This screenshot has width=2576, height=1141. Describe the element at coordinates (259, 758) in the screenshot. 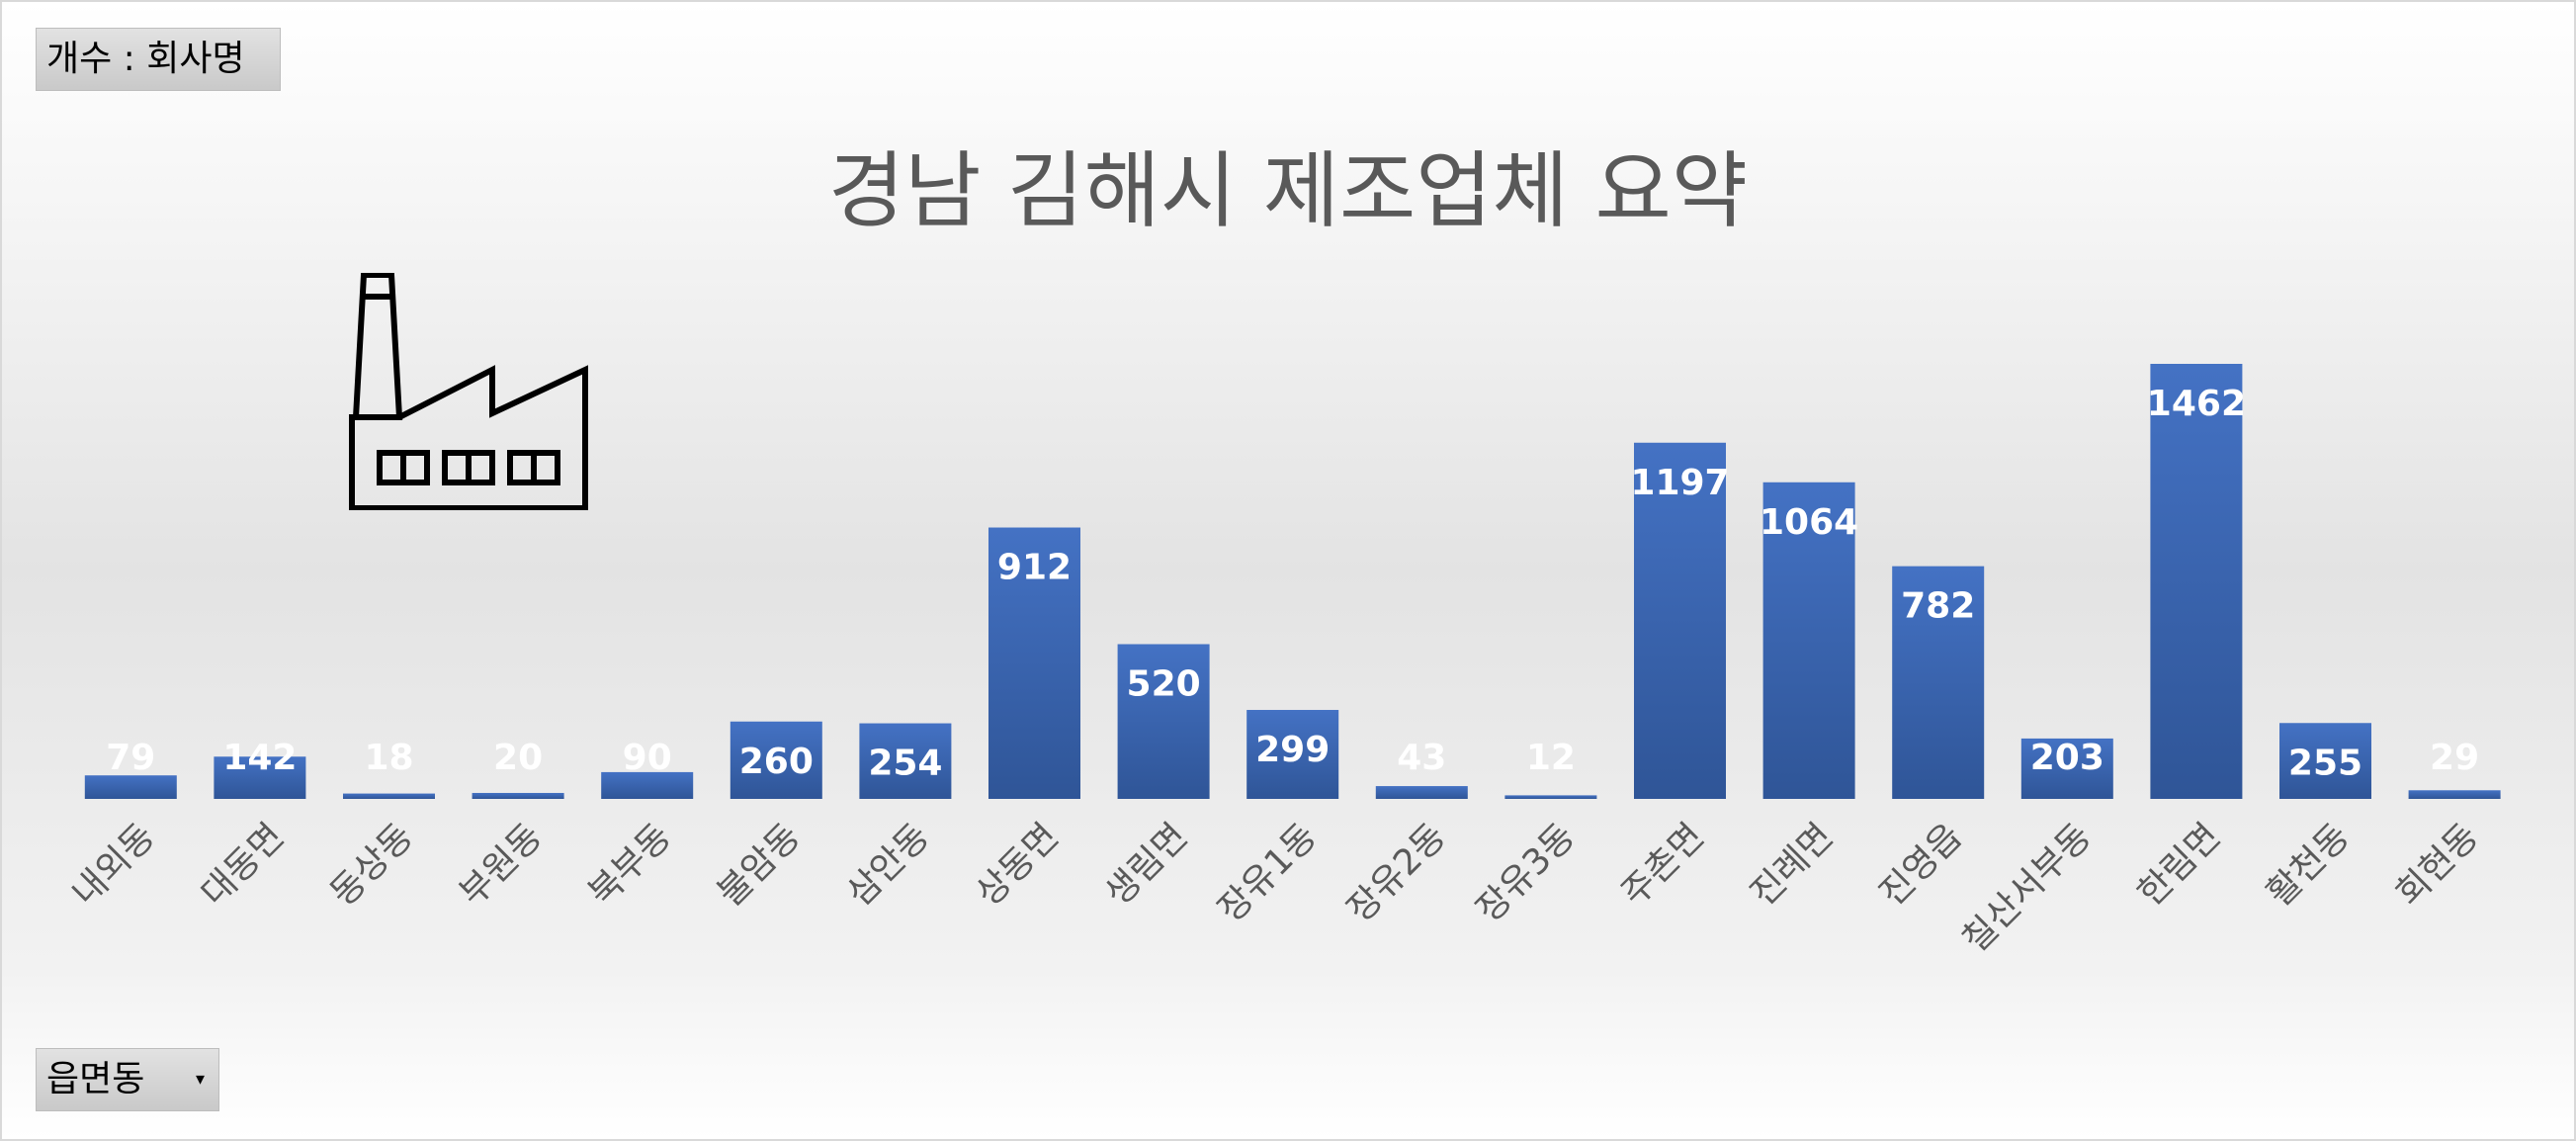

I see `data-label: 142` at that location.